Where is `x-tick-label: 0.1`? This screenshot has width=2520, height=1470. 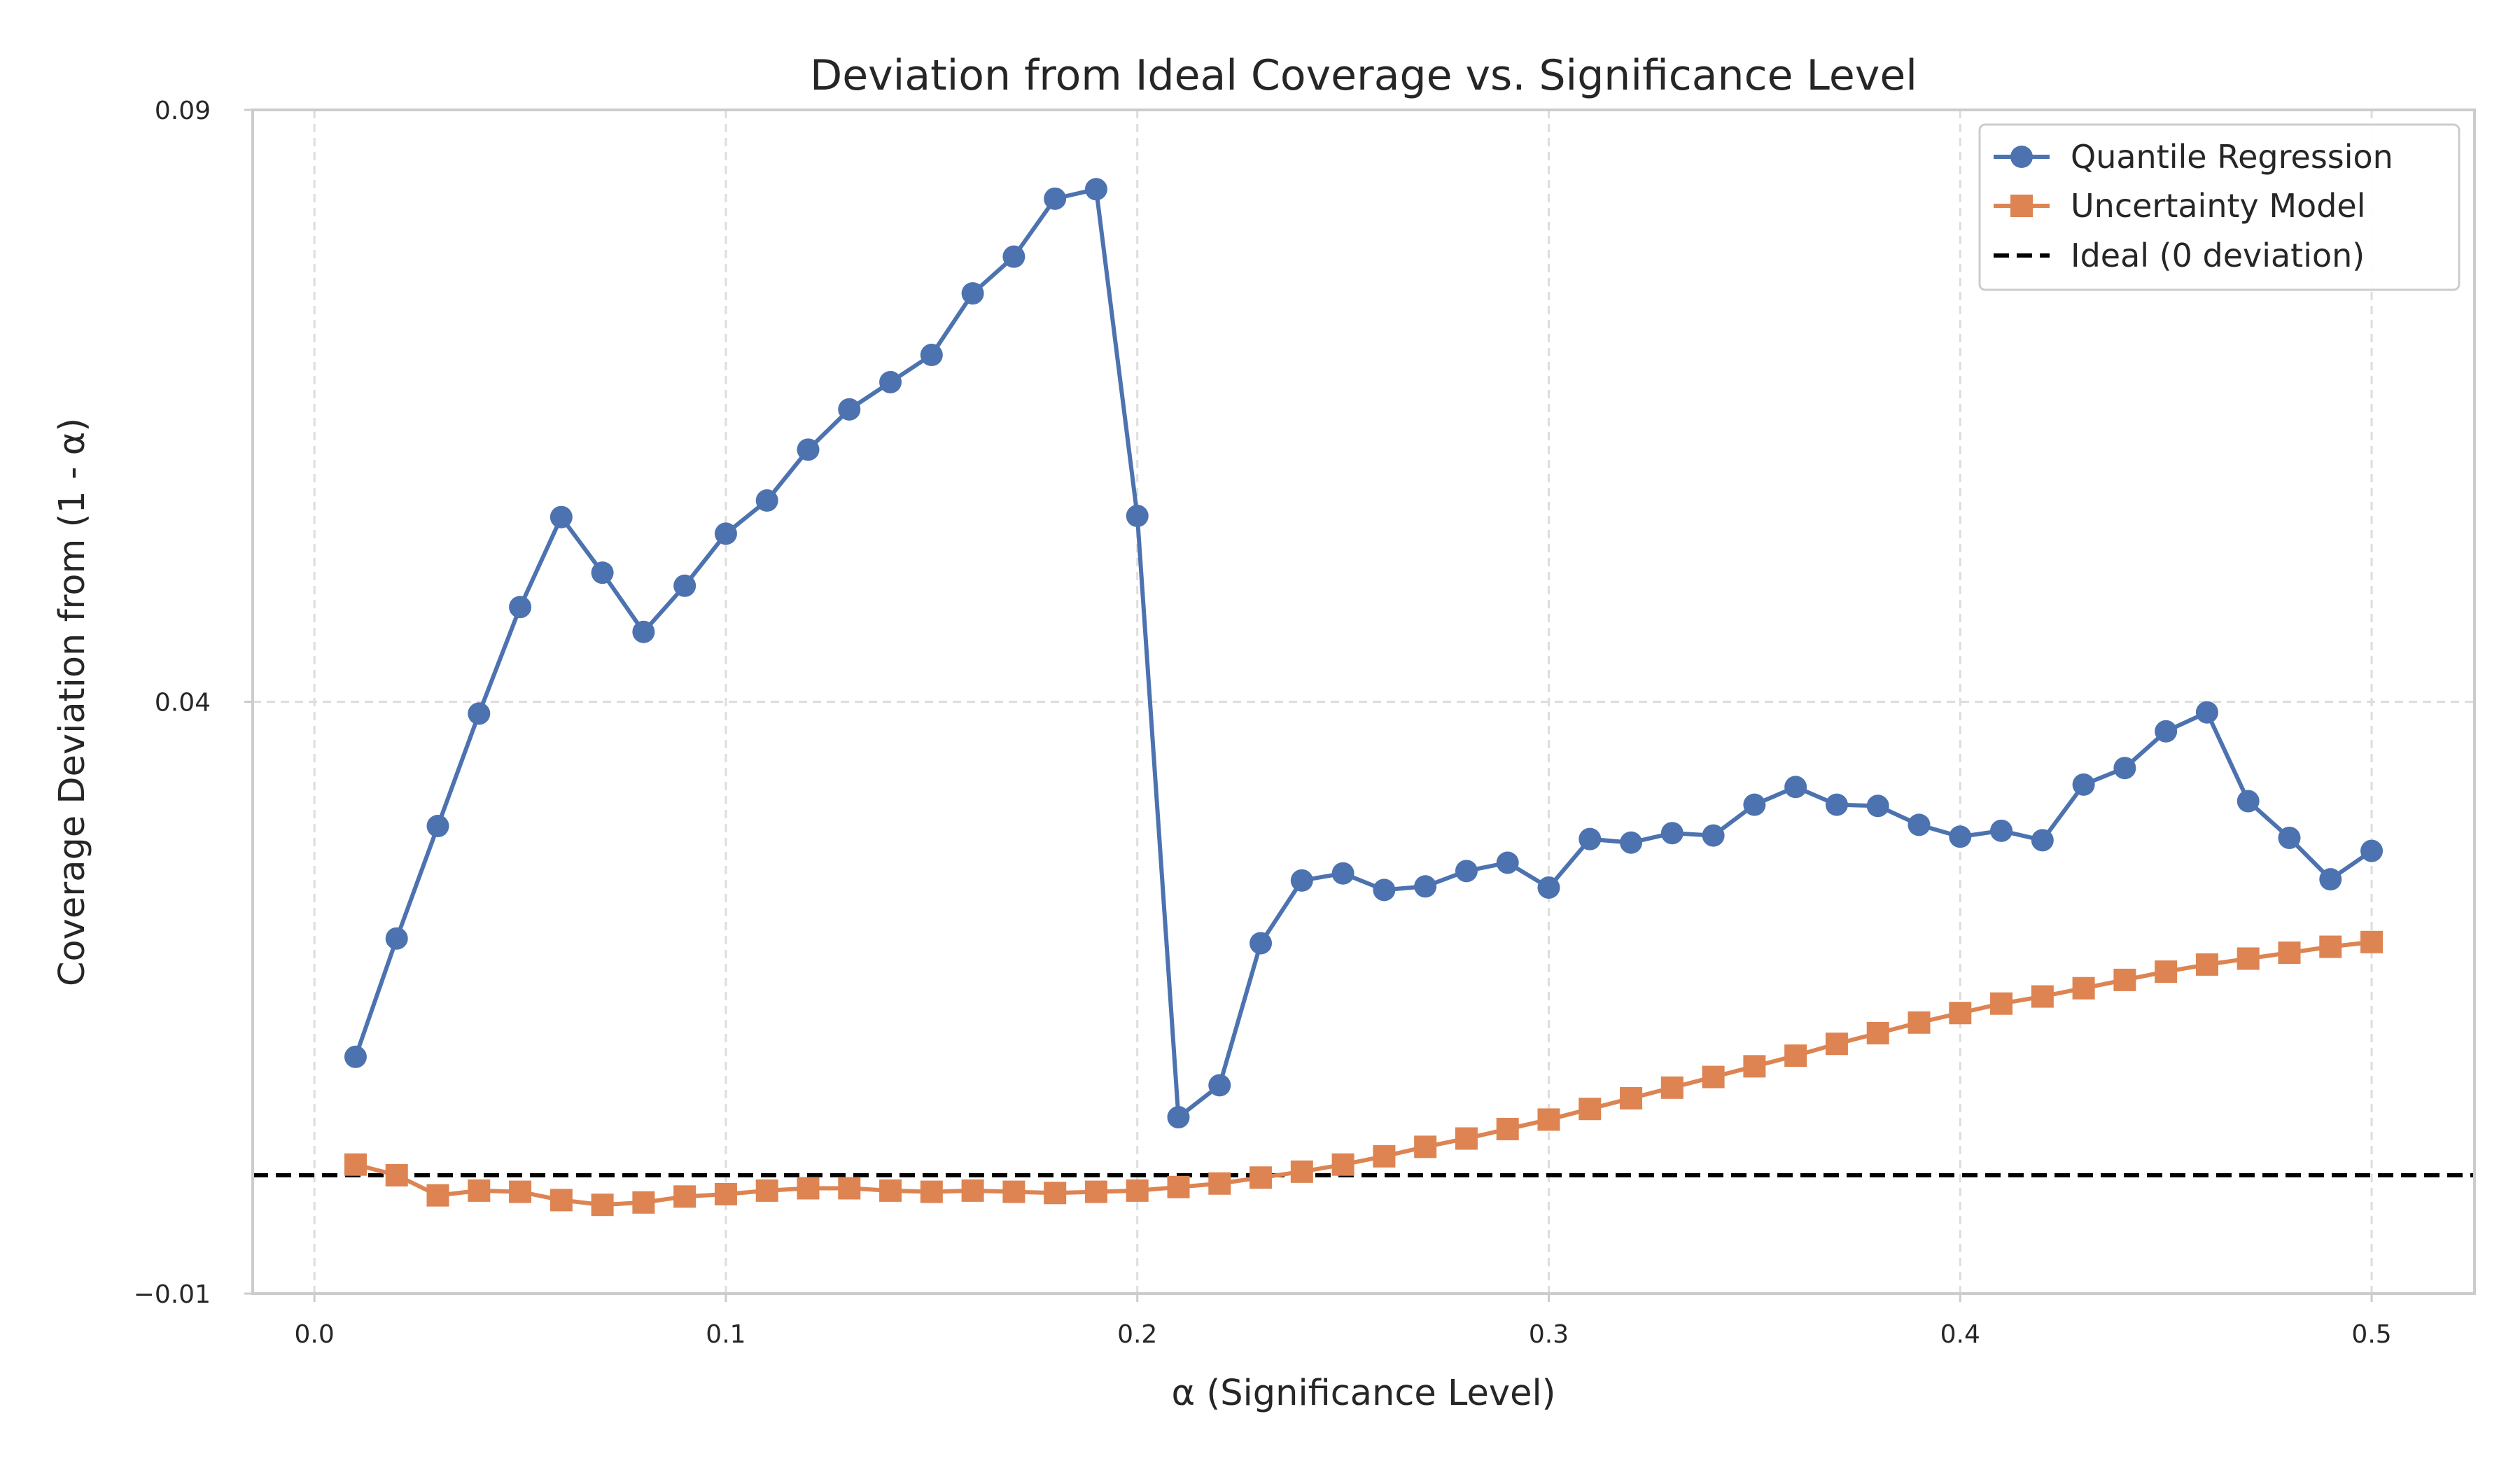
x-tick-label: 0.1 is located at coordinates (726, 1334).